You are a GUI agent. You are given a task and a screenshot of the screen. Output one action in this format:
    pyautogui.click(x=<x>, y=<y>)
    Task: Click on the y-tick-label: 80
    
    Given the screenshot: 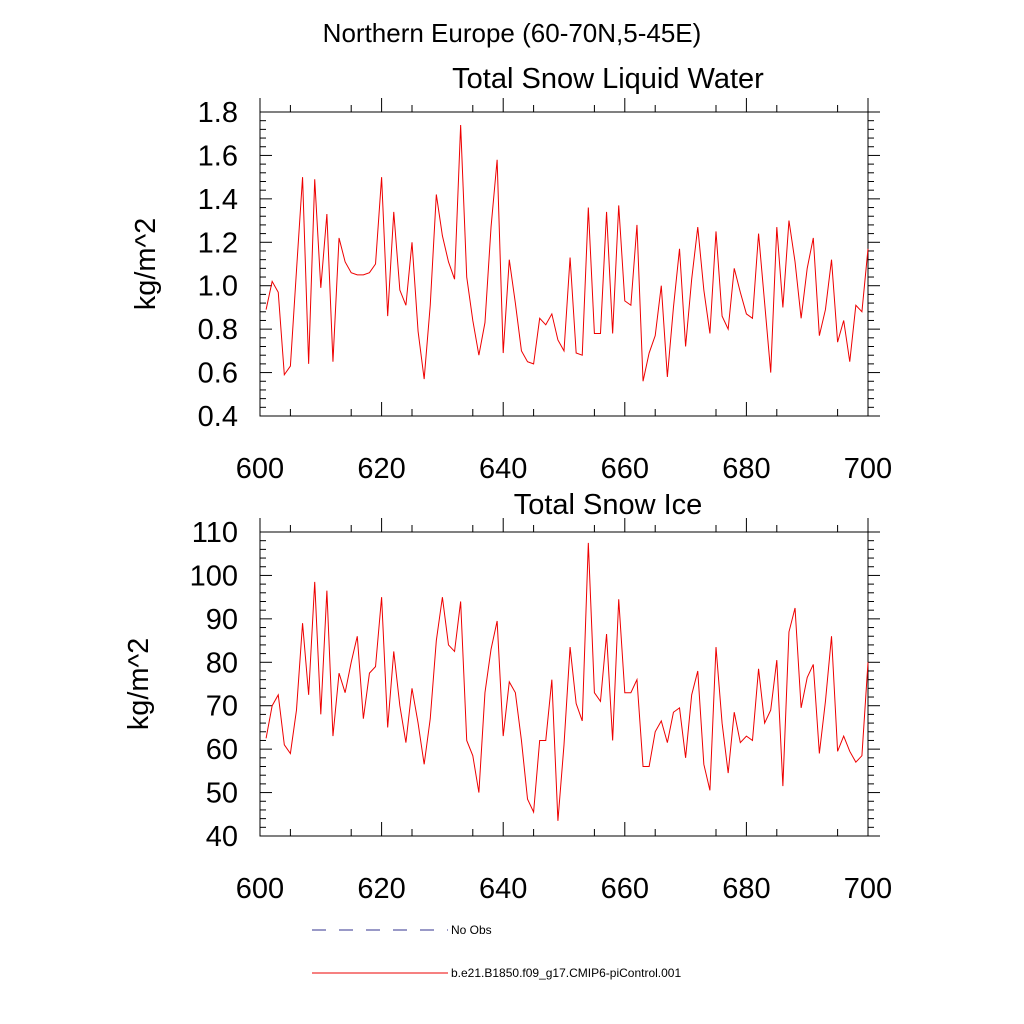 What is the action you would take?
    pyautogui.click(x=222, y=663)
    